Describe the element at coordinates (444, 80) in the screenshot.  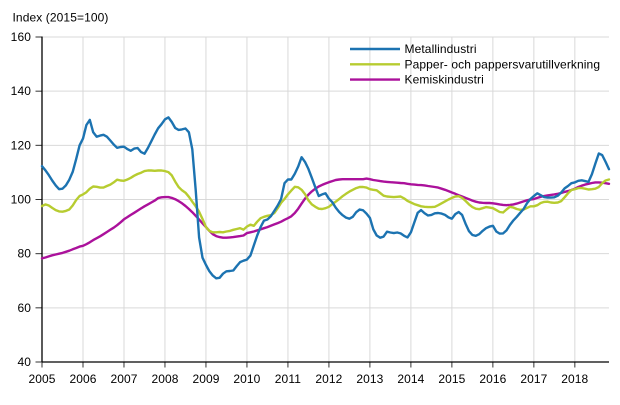
I see `svg-text: Kemiskindustri` at that location.